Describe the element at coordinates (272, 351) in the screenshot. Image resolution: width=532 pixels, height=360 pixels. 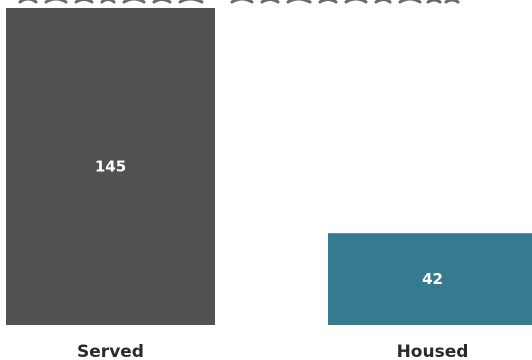
I see `category-labels-group: Served Housed` at that location.